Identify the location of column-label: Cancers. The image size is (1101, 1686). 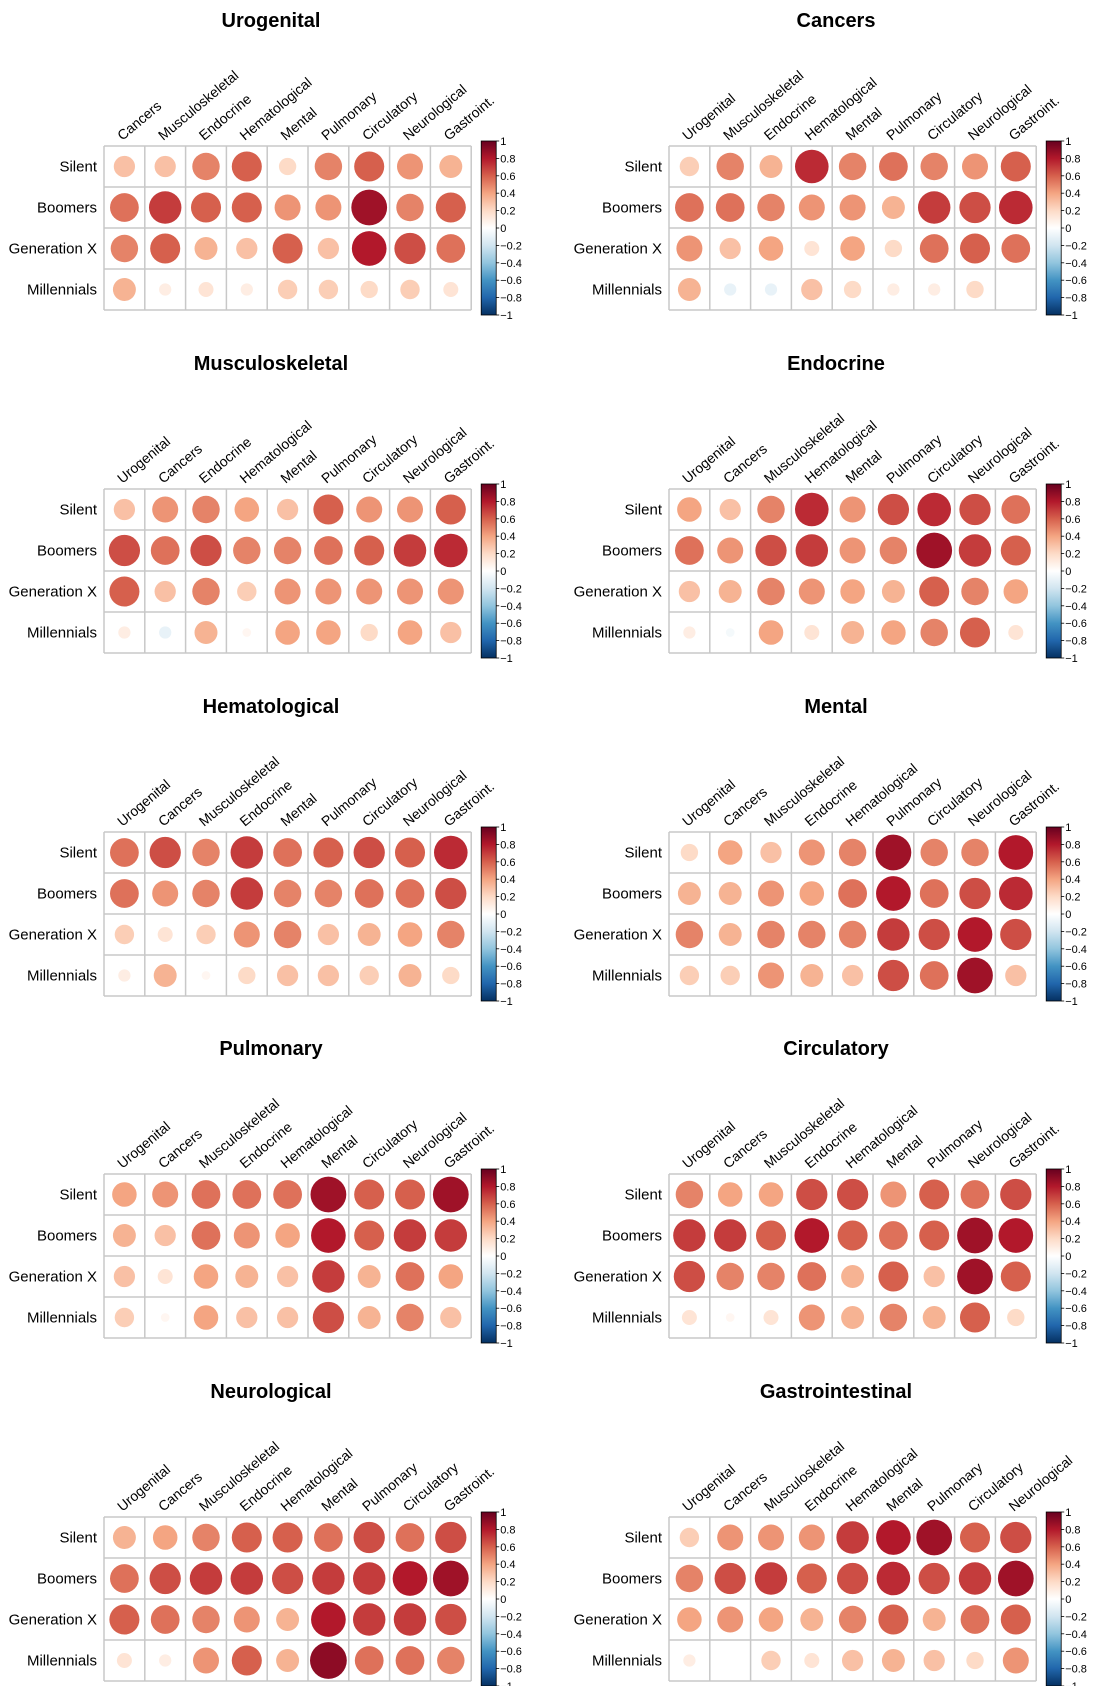
(139, 121).